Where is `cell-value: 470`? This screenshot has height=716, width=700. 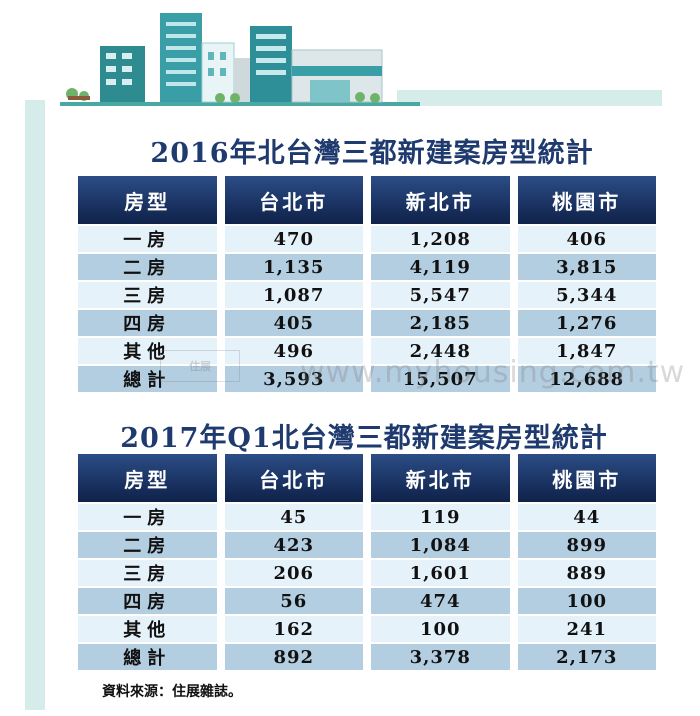
cell-value: 470 is located at coordinates (293, 239).